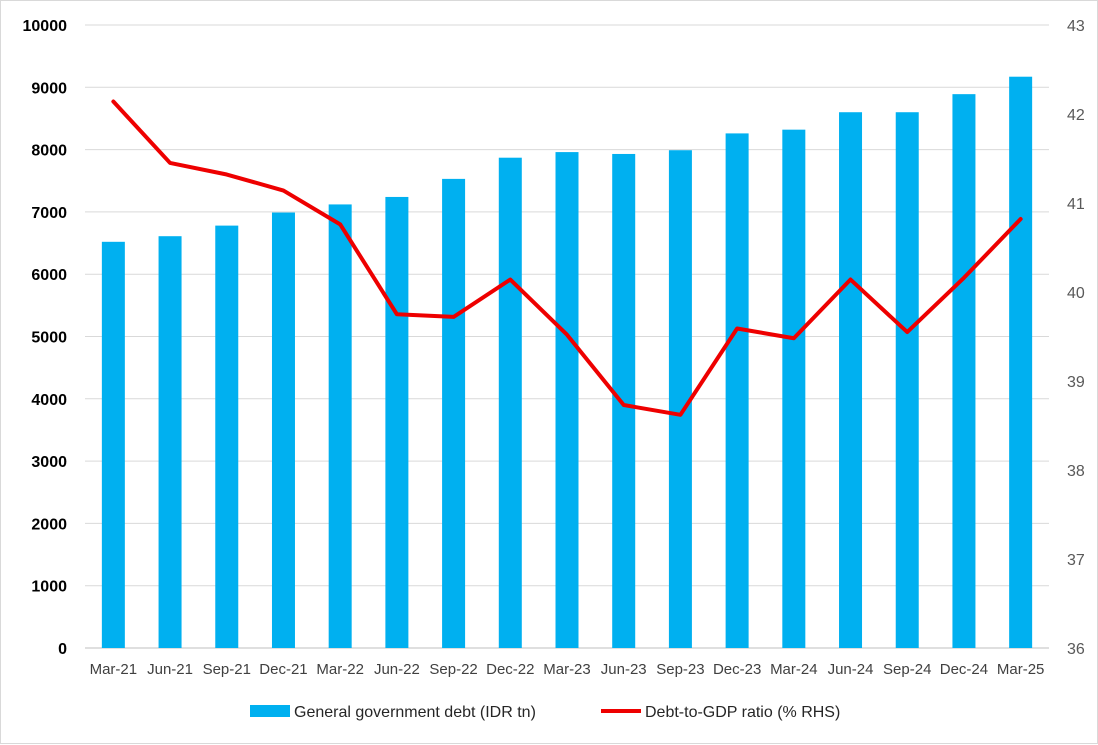  I want to click on left-tick-label: 10000, so click(45, 26).